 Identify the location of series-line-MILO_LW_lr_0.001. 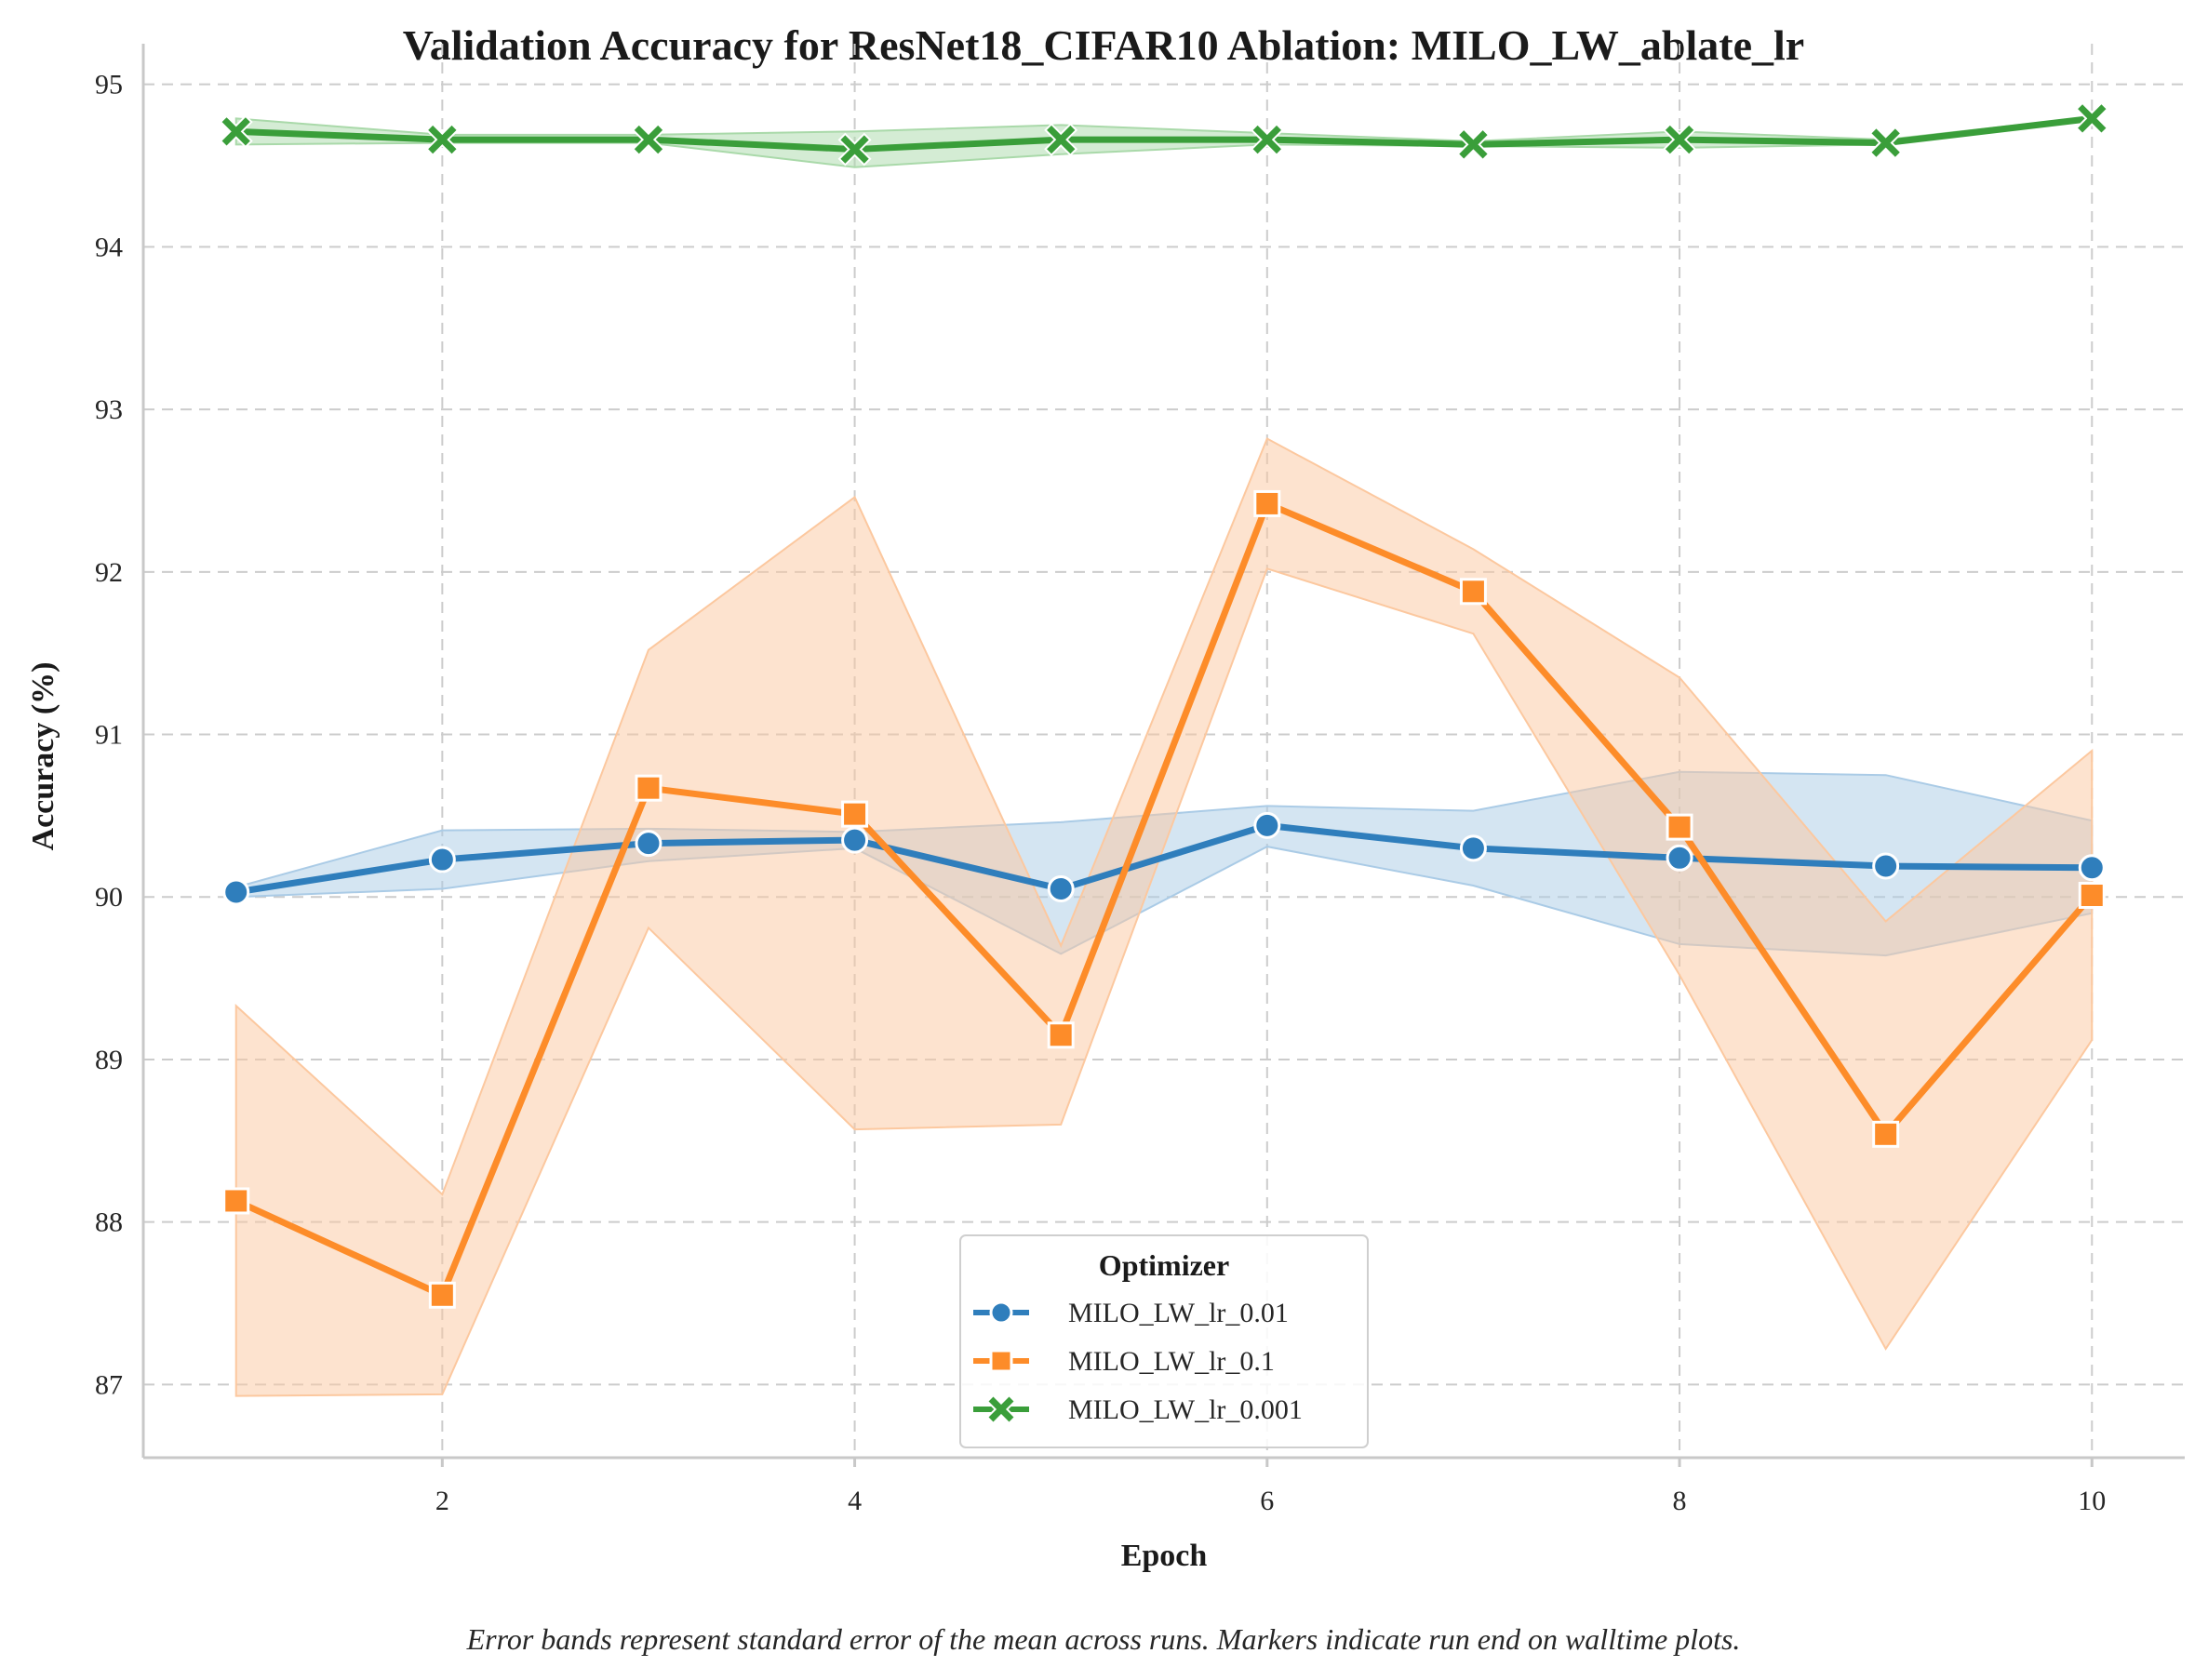
(1164, 133).